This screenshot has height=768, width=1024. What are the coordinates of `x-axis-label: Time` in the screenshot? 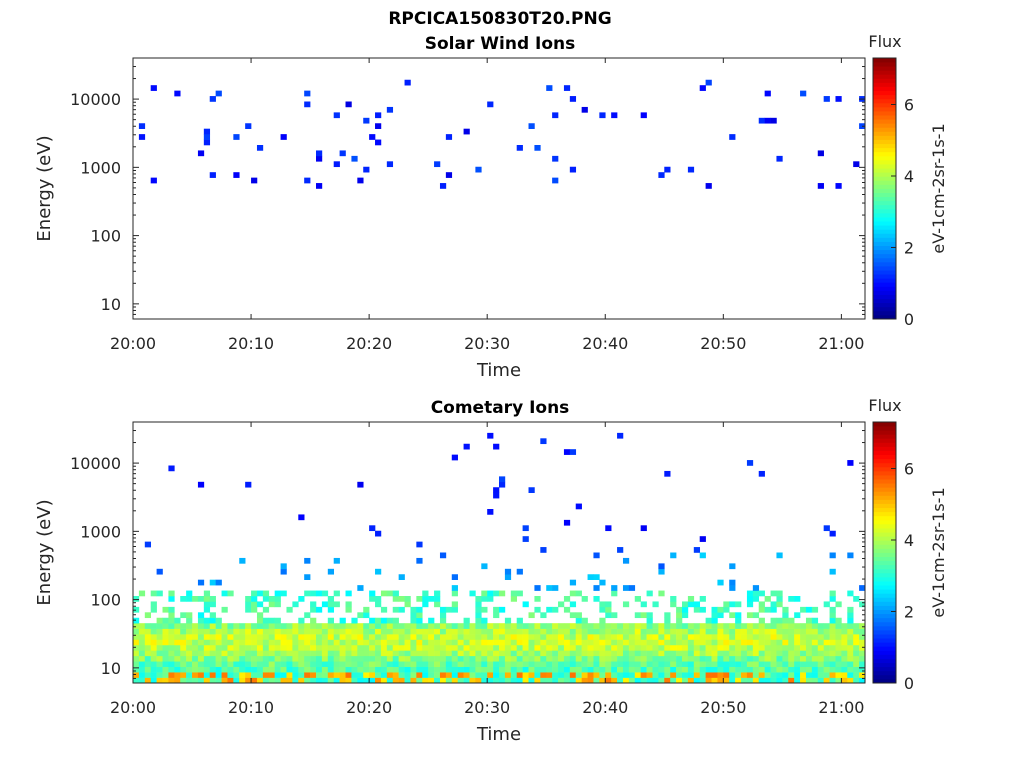 It's located at (498, 370).